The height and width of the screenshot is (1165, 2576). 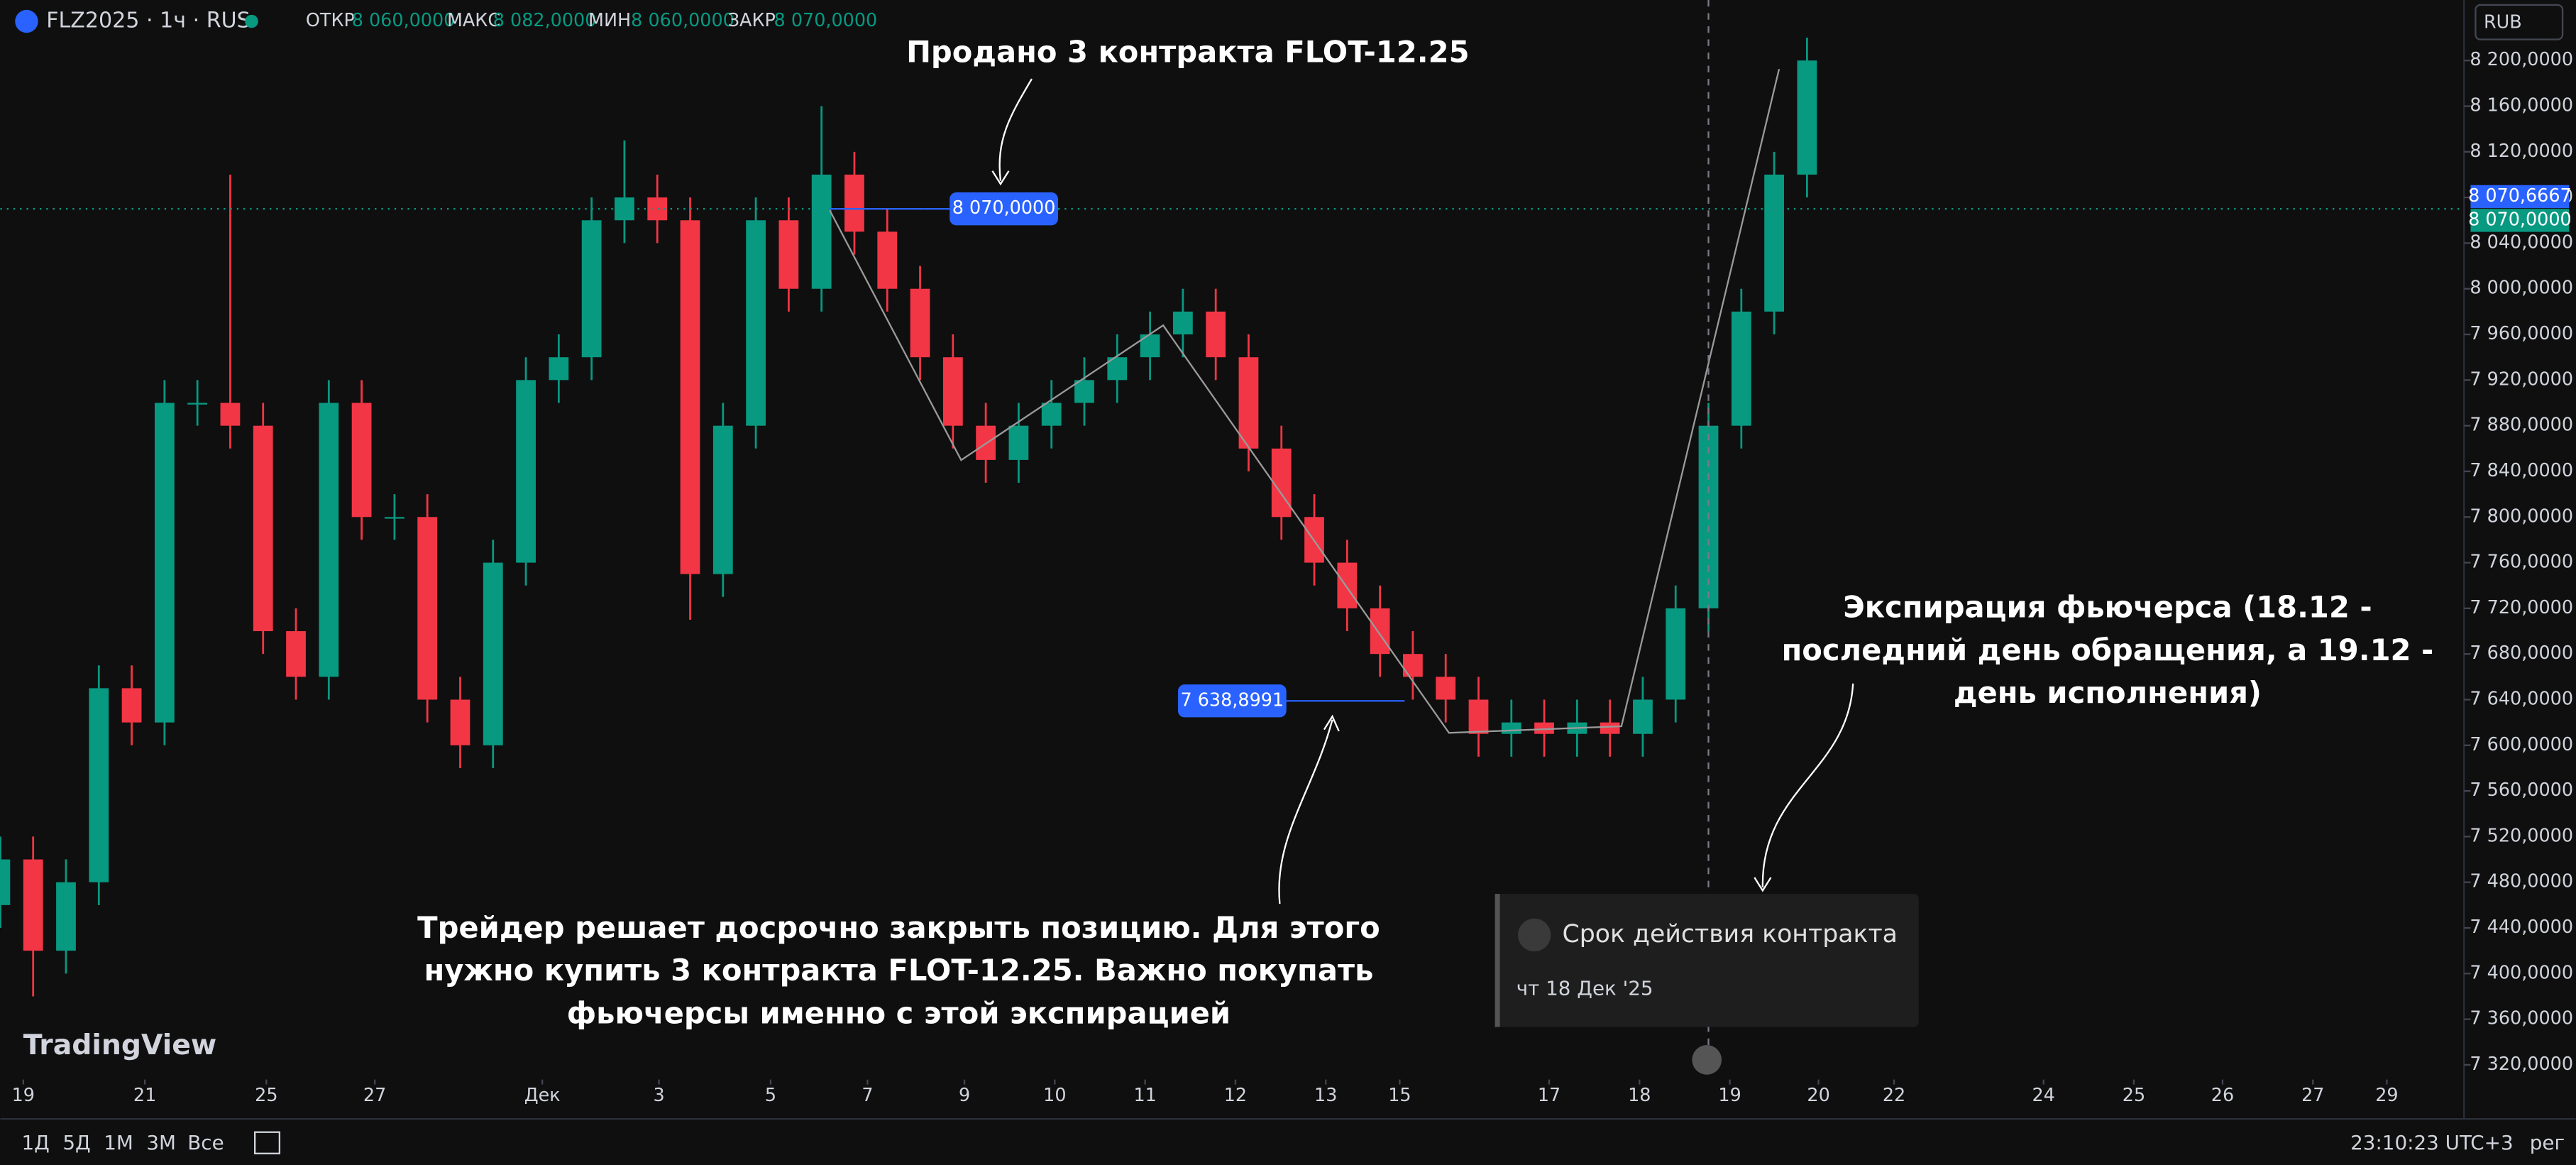 What do you see at coordinates (76, 1142) in the screenshot?
I see `range-button: 5Д` at bounding box center [76, 1142].